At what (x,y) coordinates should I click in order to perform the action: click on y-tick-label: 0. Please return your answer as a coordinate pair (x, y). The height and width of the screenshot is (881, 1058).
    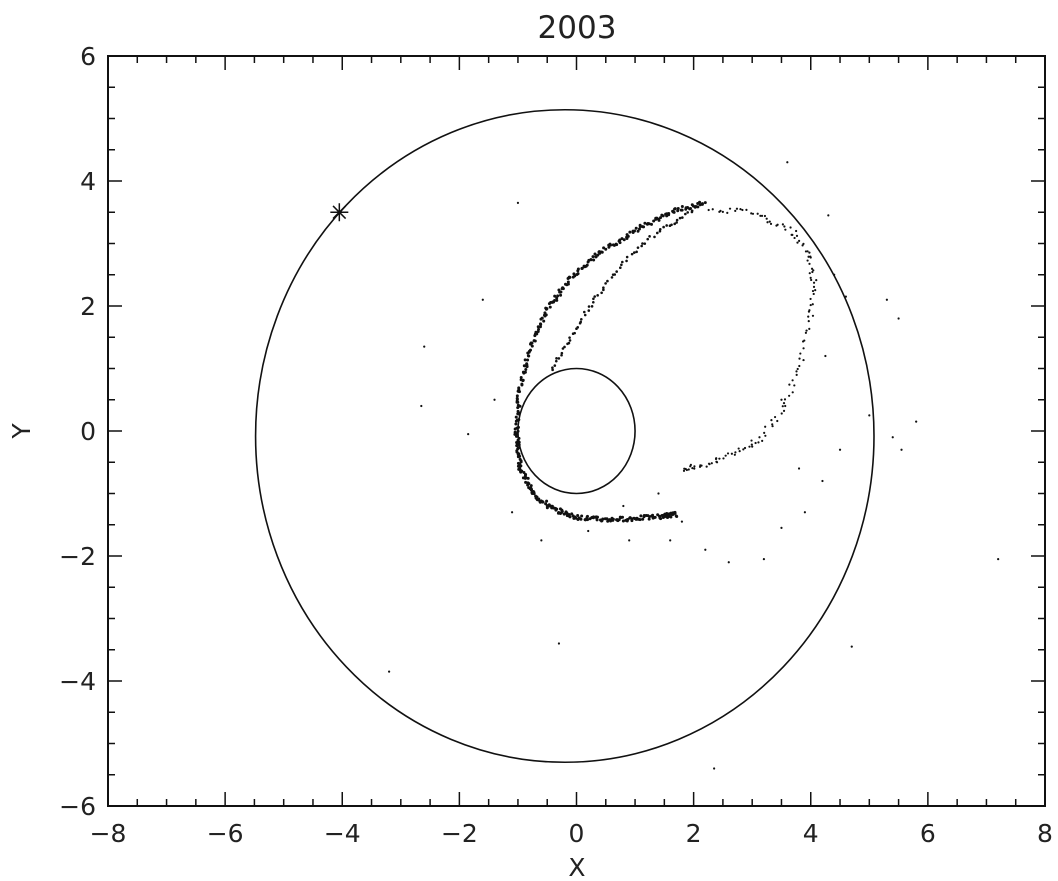
    Looking at the image, I should click on (88, 431).